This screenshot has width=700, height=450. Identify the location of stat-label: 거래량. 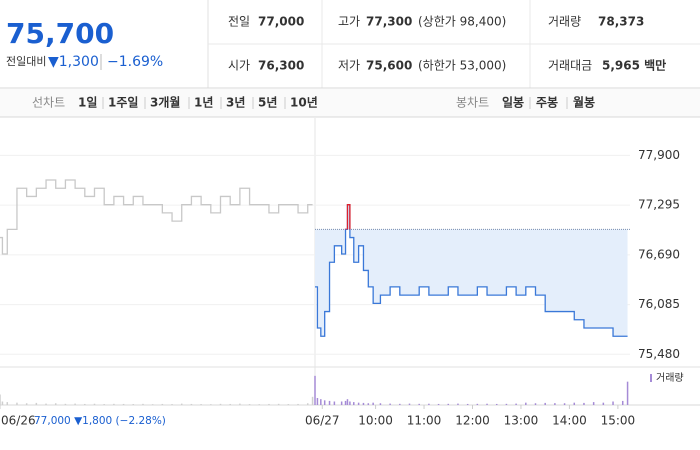
(564, 22).